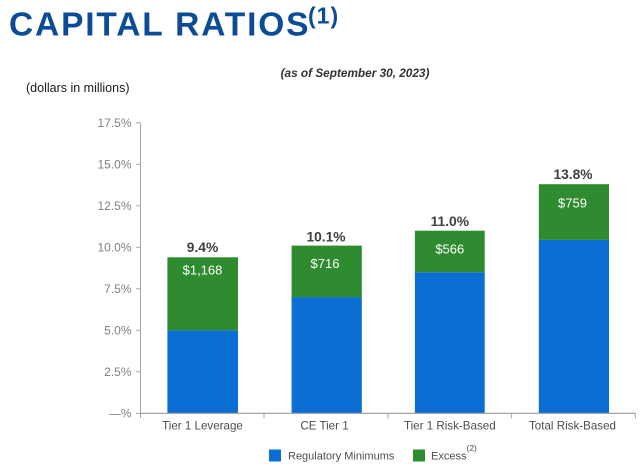 Image resolution: width=640 pixels, height=467 pixels. I want to click on svg-text: Excess, so click(449, 457).